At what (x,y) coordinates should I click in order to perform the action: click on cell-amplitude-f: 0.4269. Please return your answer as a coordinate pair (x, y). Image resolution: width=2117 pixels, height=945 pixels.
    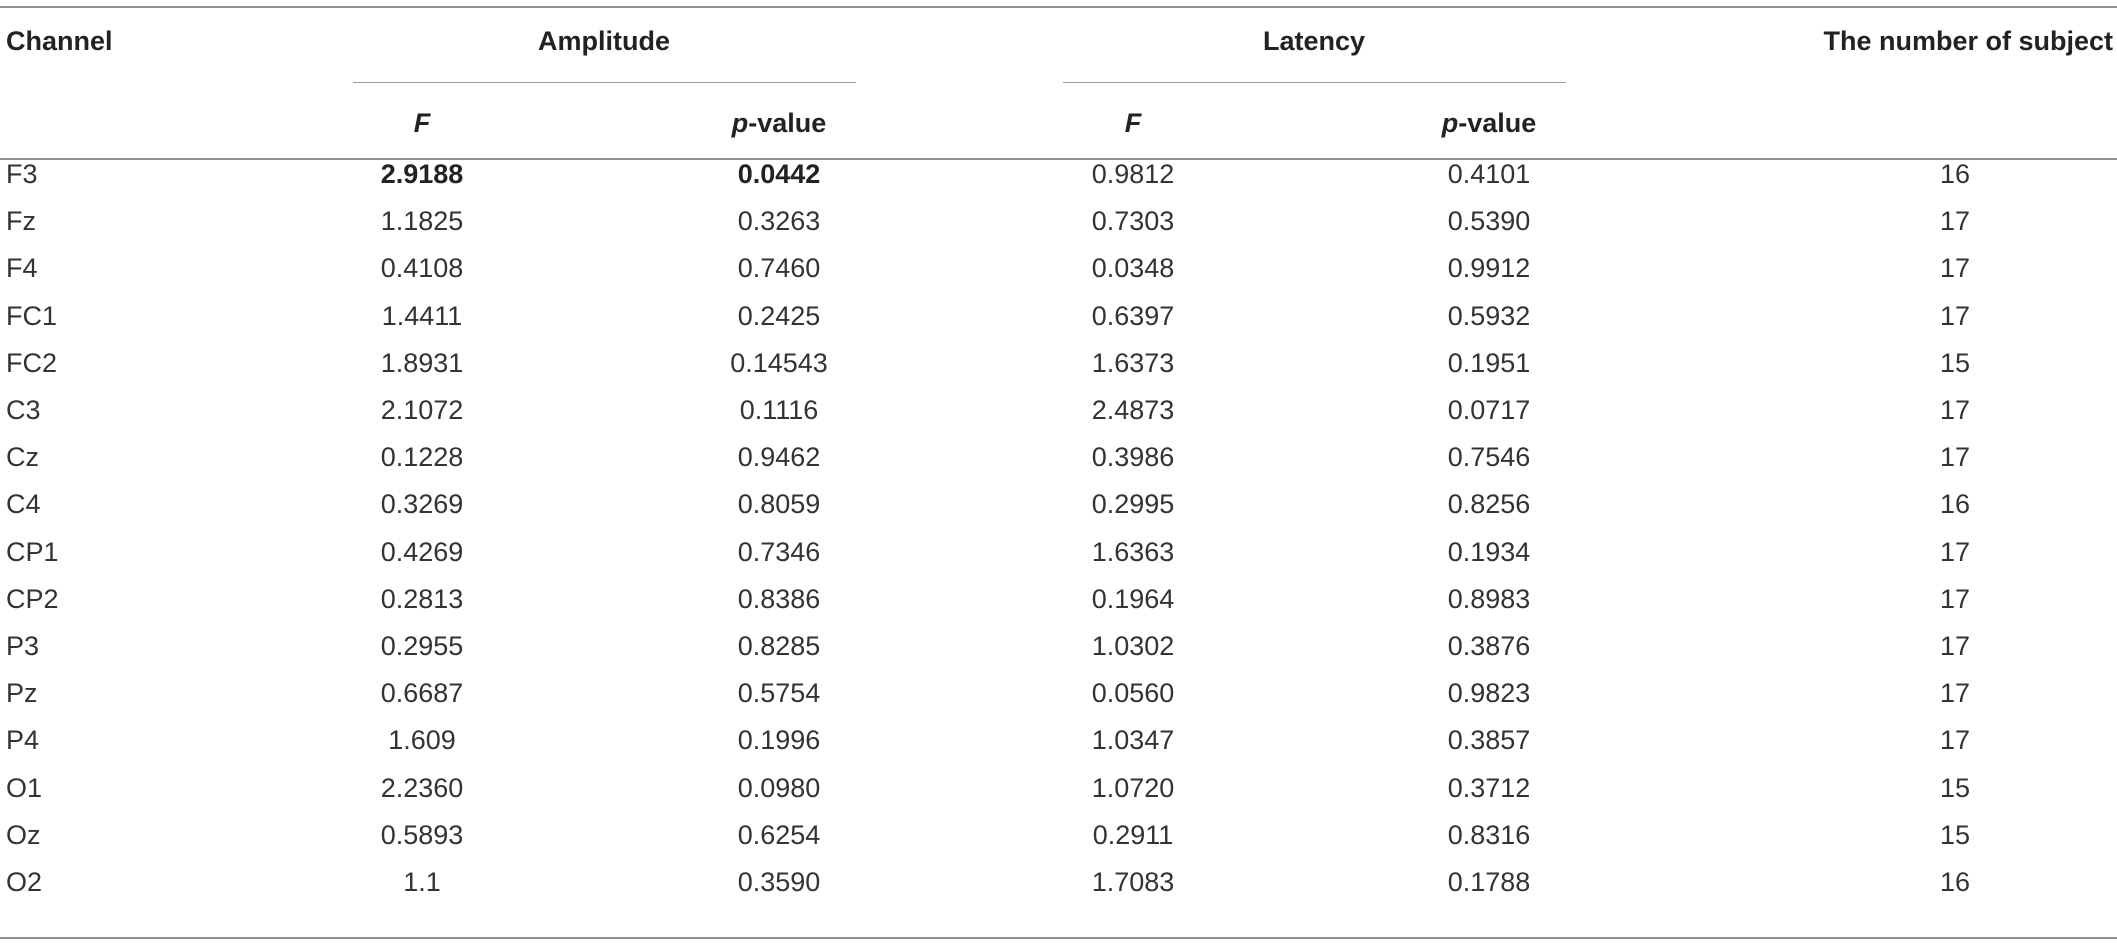
    Looking at the image, I should click on (422, 551).